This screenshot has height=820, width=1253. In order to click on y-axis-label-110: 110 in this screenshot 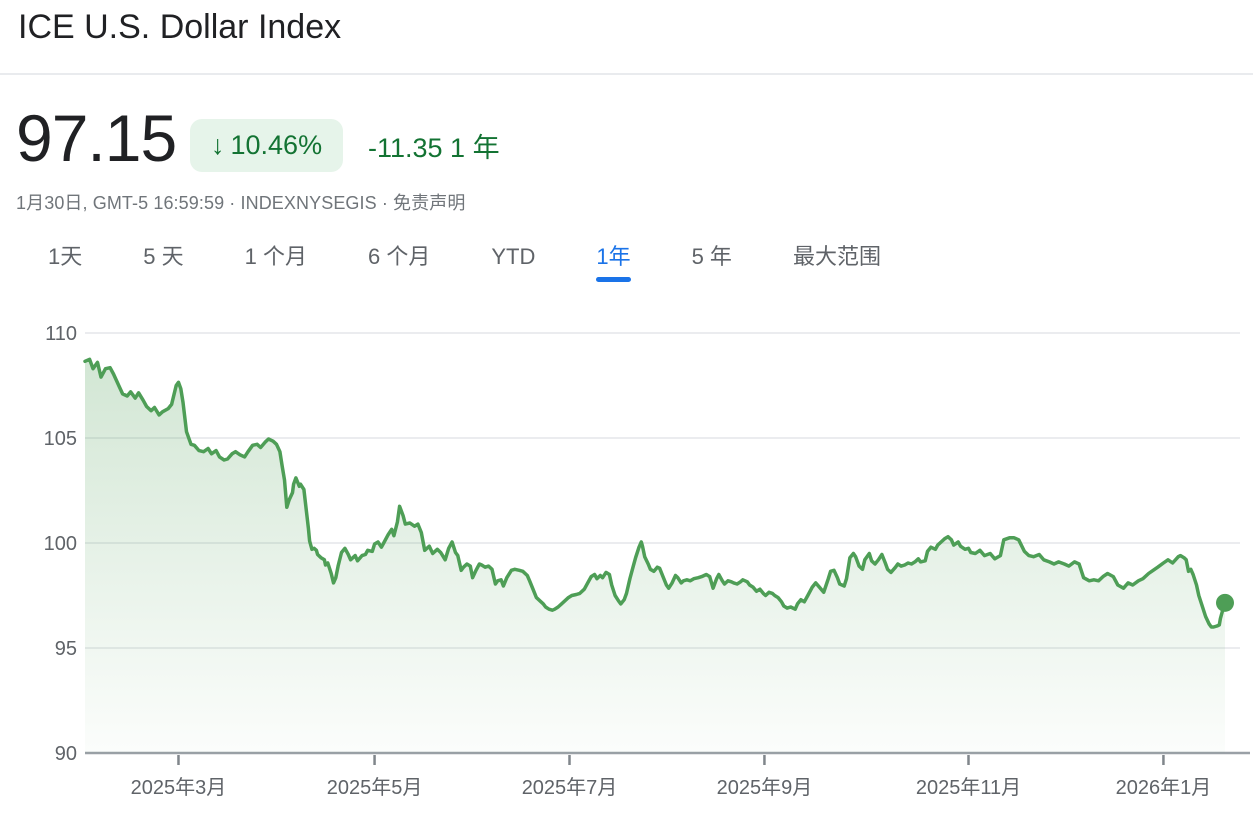, I will do `click(61, 334)`.